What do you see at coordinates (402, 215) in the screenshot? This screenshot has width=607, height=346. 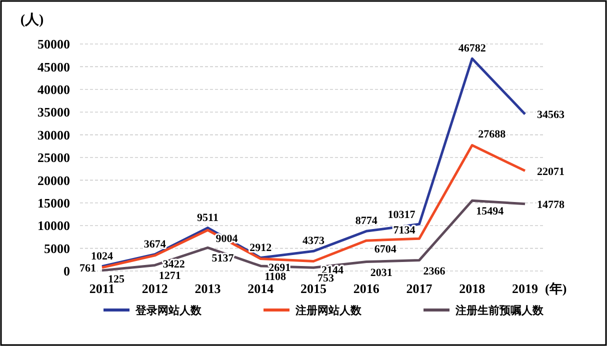 I see `data-label: 10317` at bounding box center [402, 215].